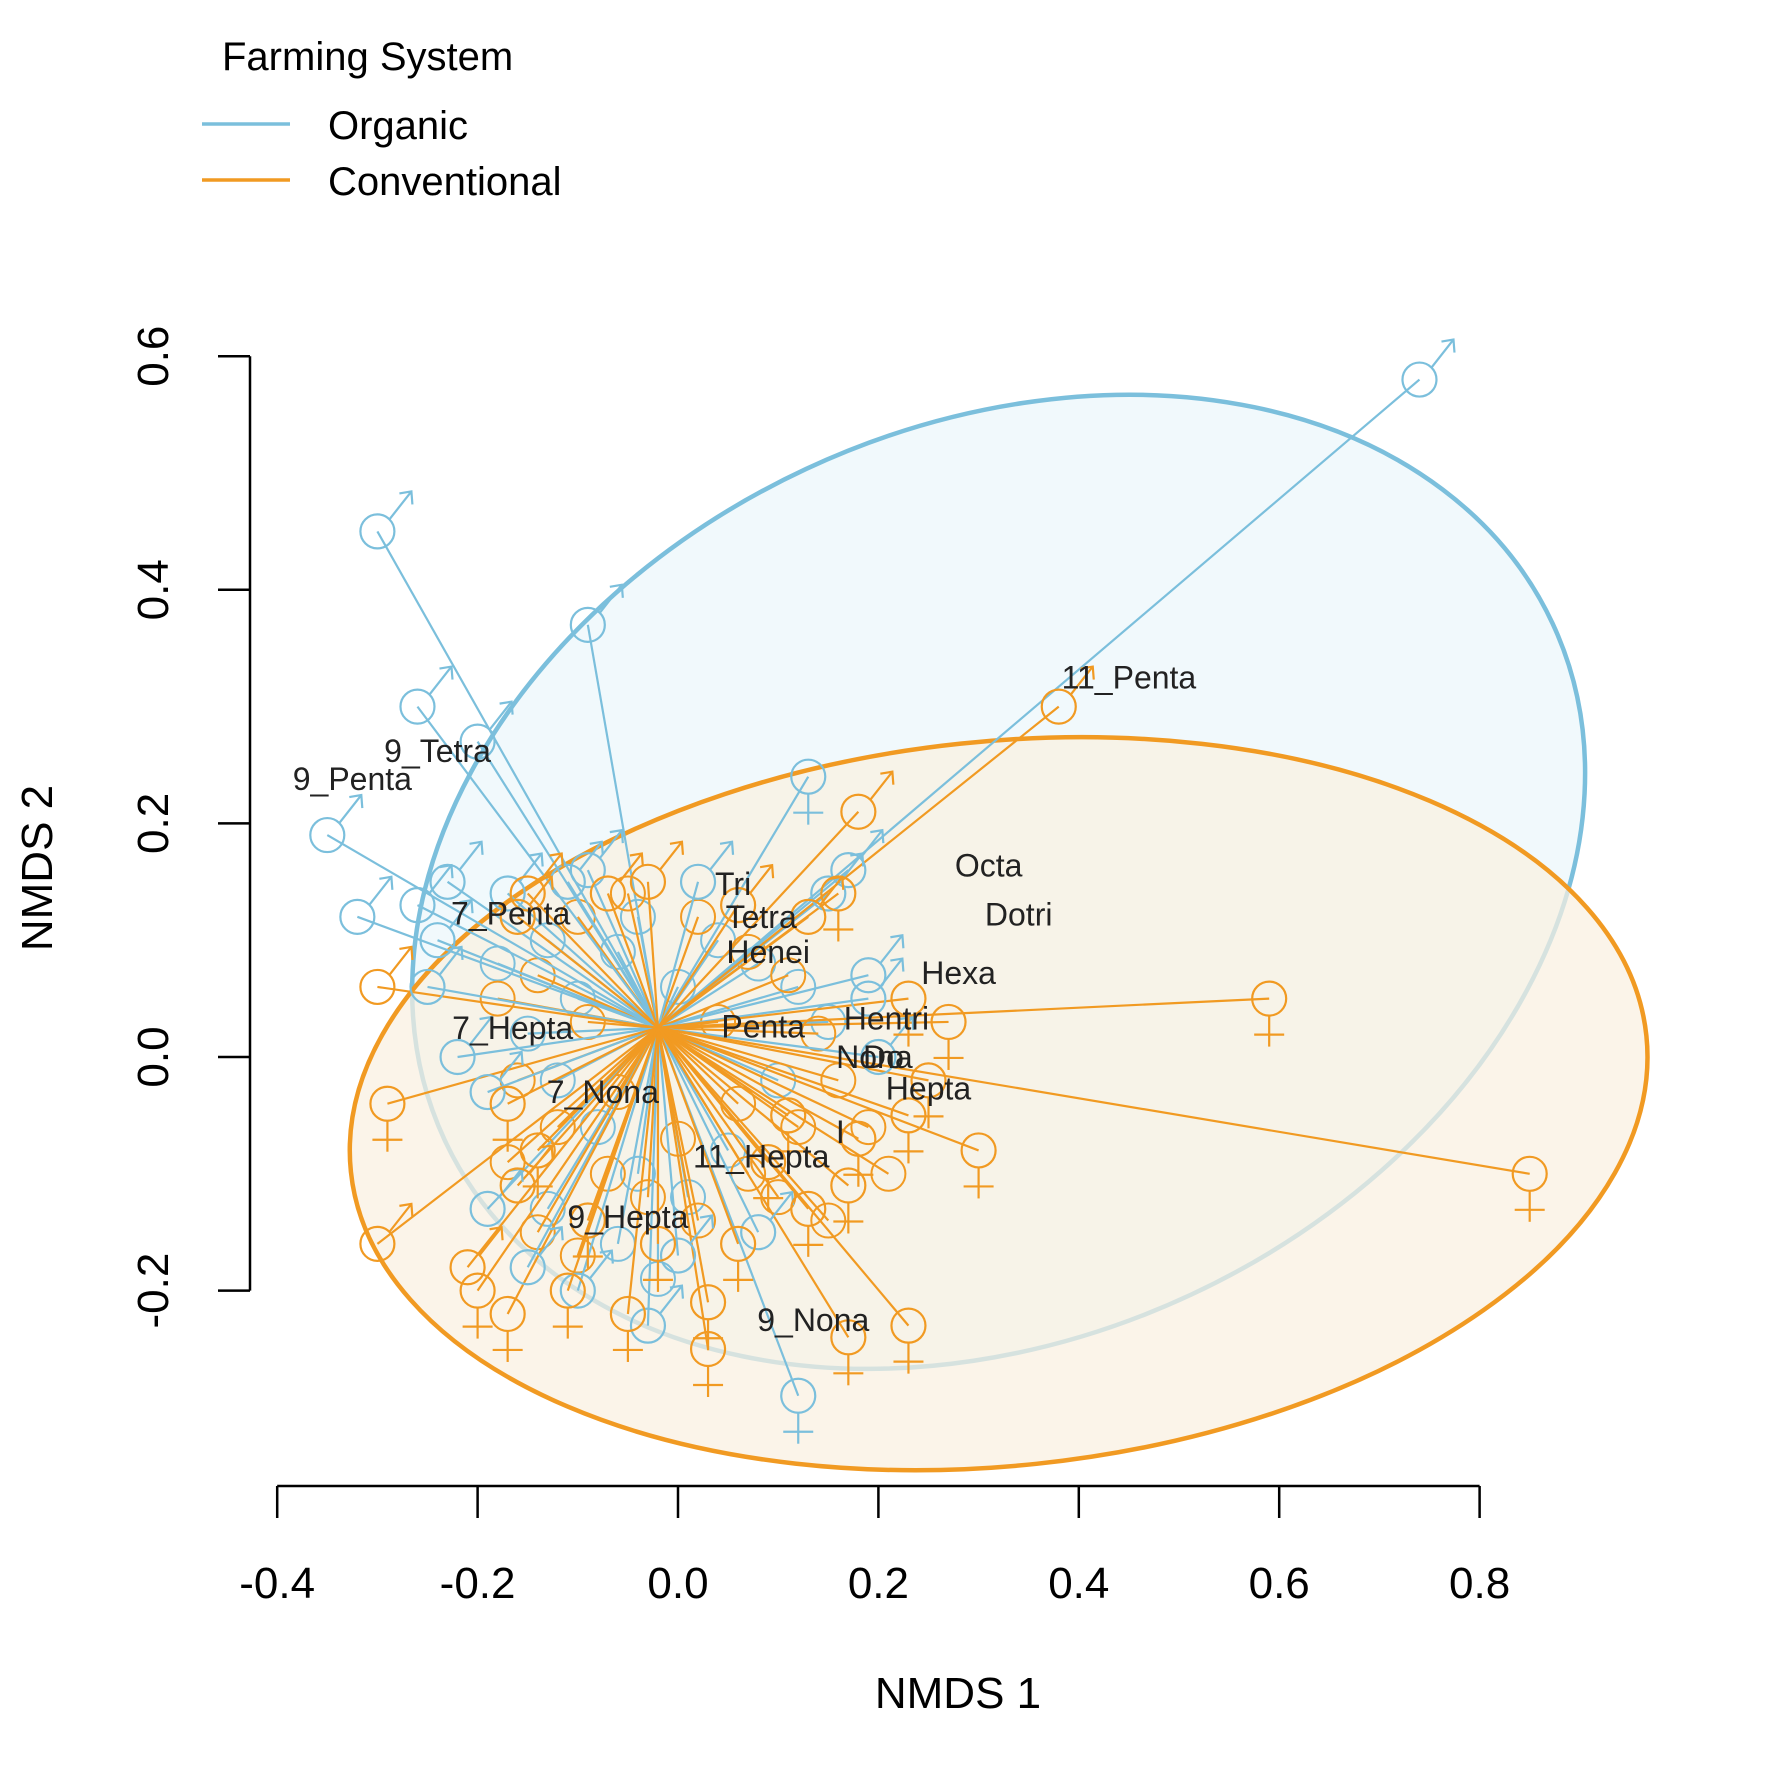  What do you see at coordinates (478, 1583) in the screenshot?
I see `x-tick-label: -0.2` at bounding box center [478, 1583].